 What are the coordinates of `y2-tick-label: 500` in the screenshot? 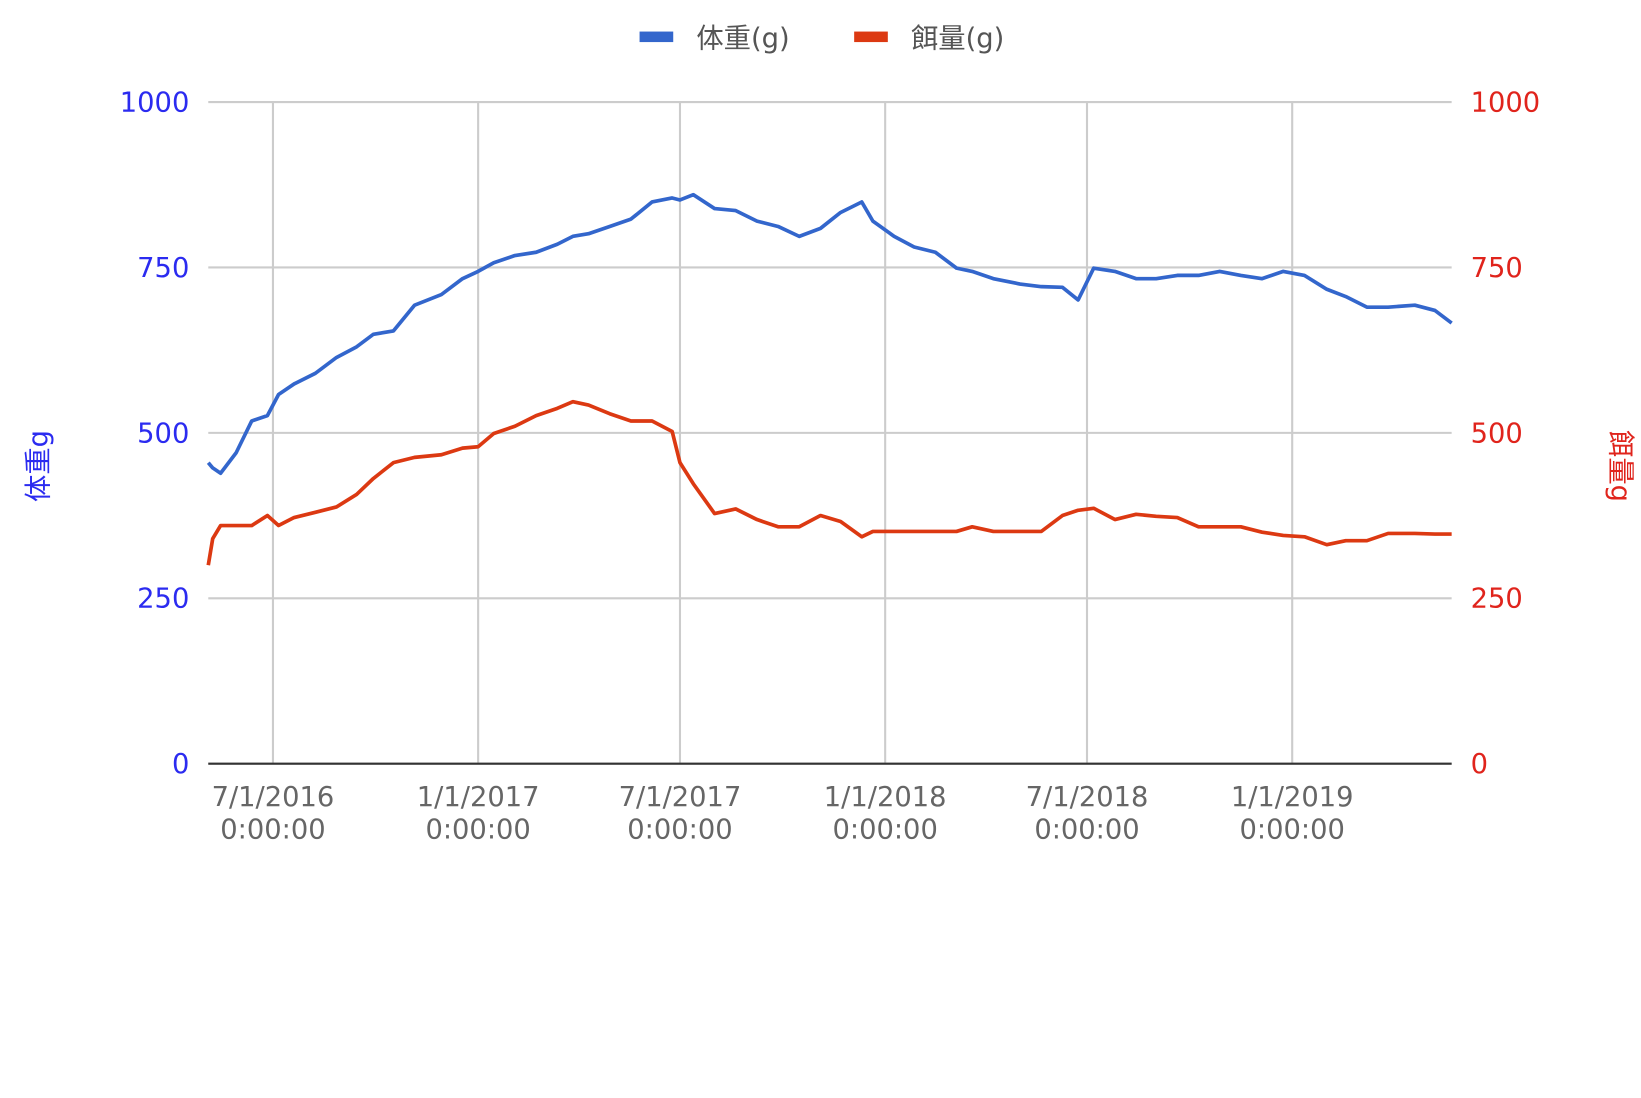 It's located at (1497, 433).